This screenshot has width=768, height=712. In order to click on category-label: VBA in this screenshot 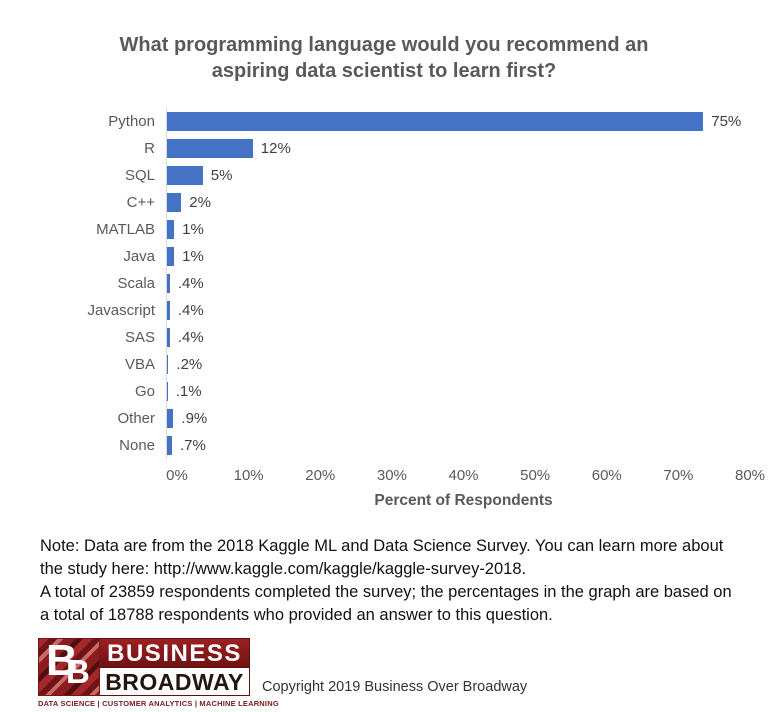, I will do `click(139, 364)`.